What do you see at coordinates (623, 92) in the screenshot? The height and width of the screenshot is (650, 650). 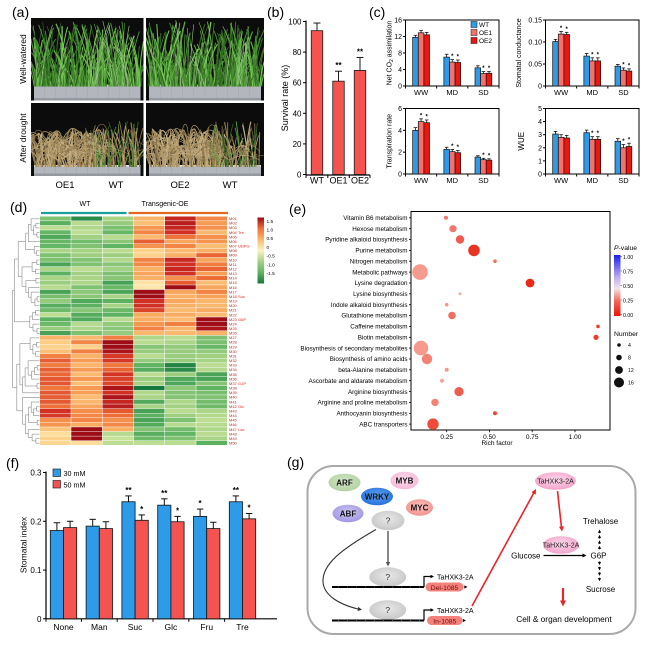 I see `svg-text: SD` at bounding box center [623, 92].